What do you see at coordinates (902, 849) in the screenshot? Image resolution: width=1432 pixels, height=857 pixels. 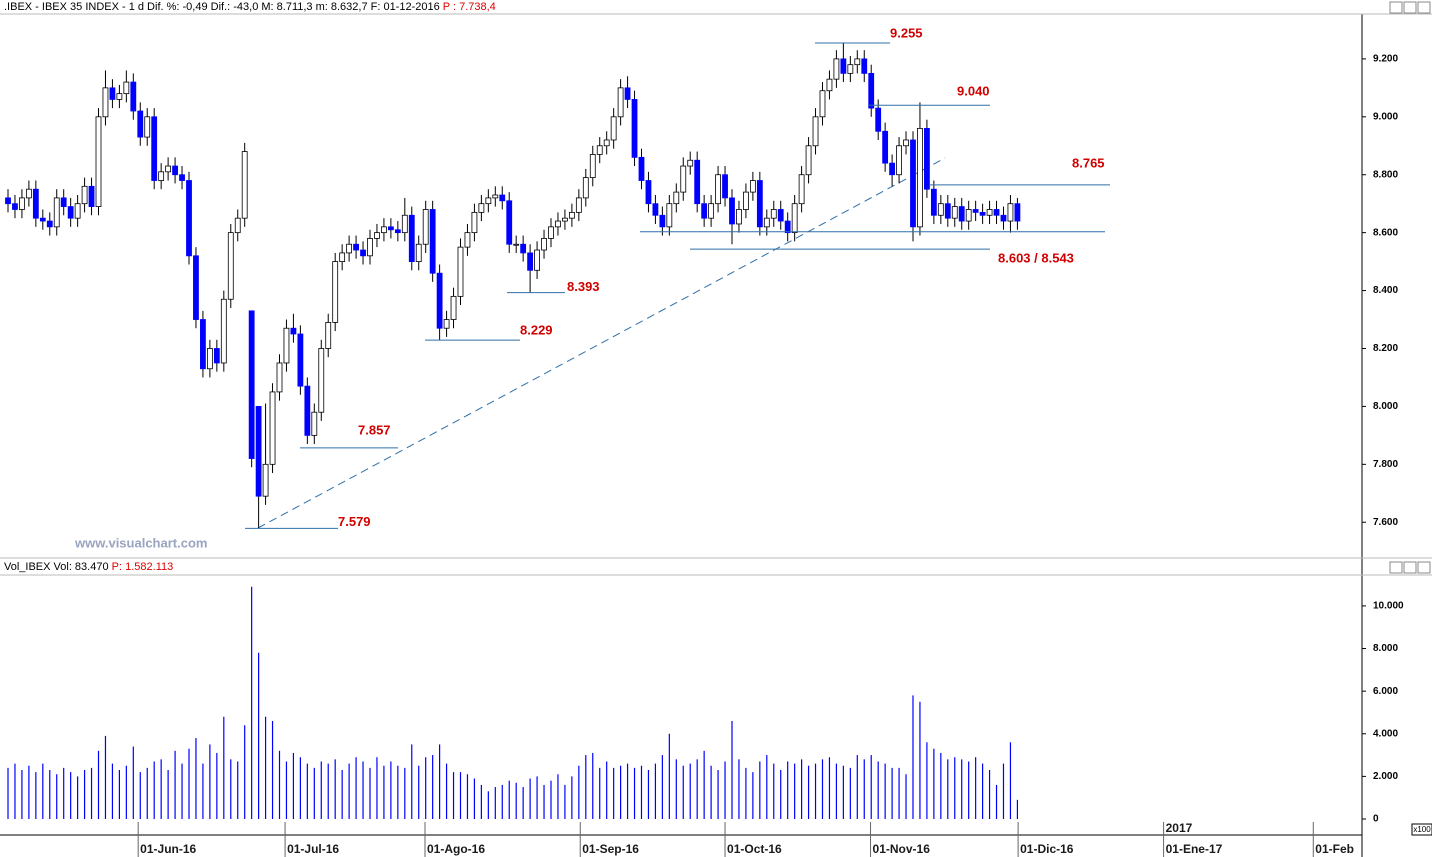 I see `x-tick-label: 01-Nov-16` at bounding box center [902, 849].